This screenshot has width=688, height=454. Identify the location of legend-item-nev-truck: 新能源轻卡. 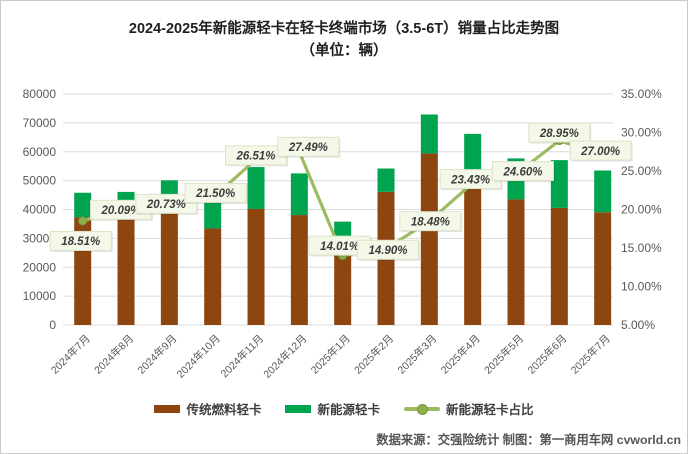
(332, 408).